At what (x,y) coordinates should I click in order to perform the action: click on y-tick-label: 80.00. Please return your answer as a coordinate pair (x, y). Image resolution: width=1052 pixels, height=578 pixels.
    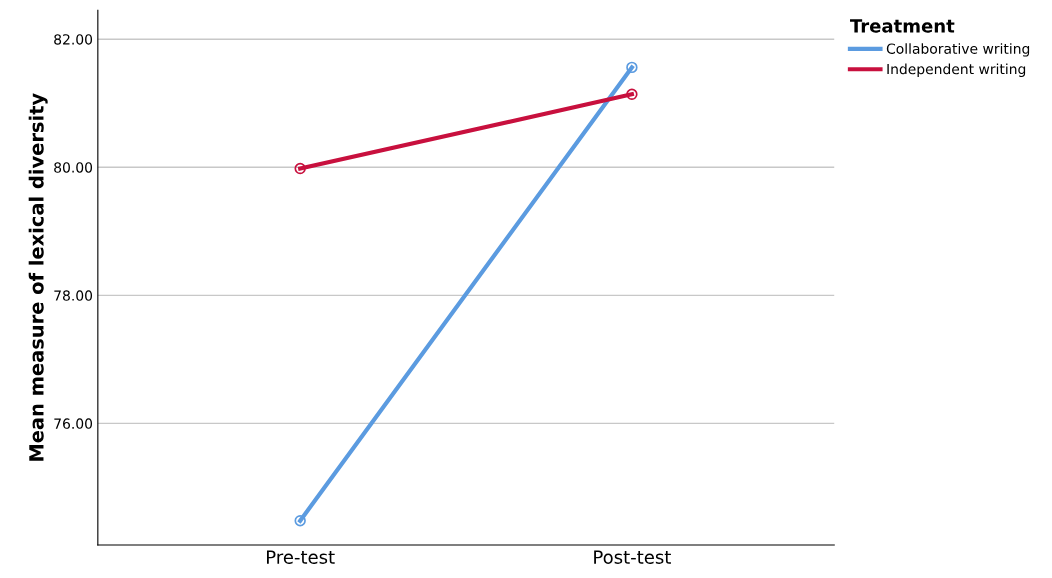
    Looking at the image, I should click on (73, 167).